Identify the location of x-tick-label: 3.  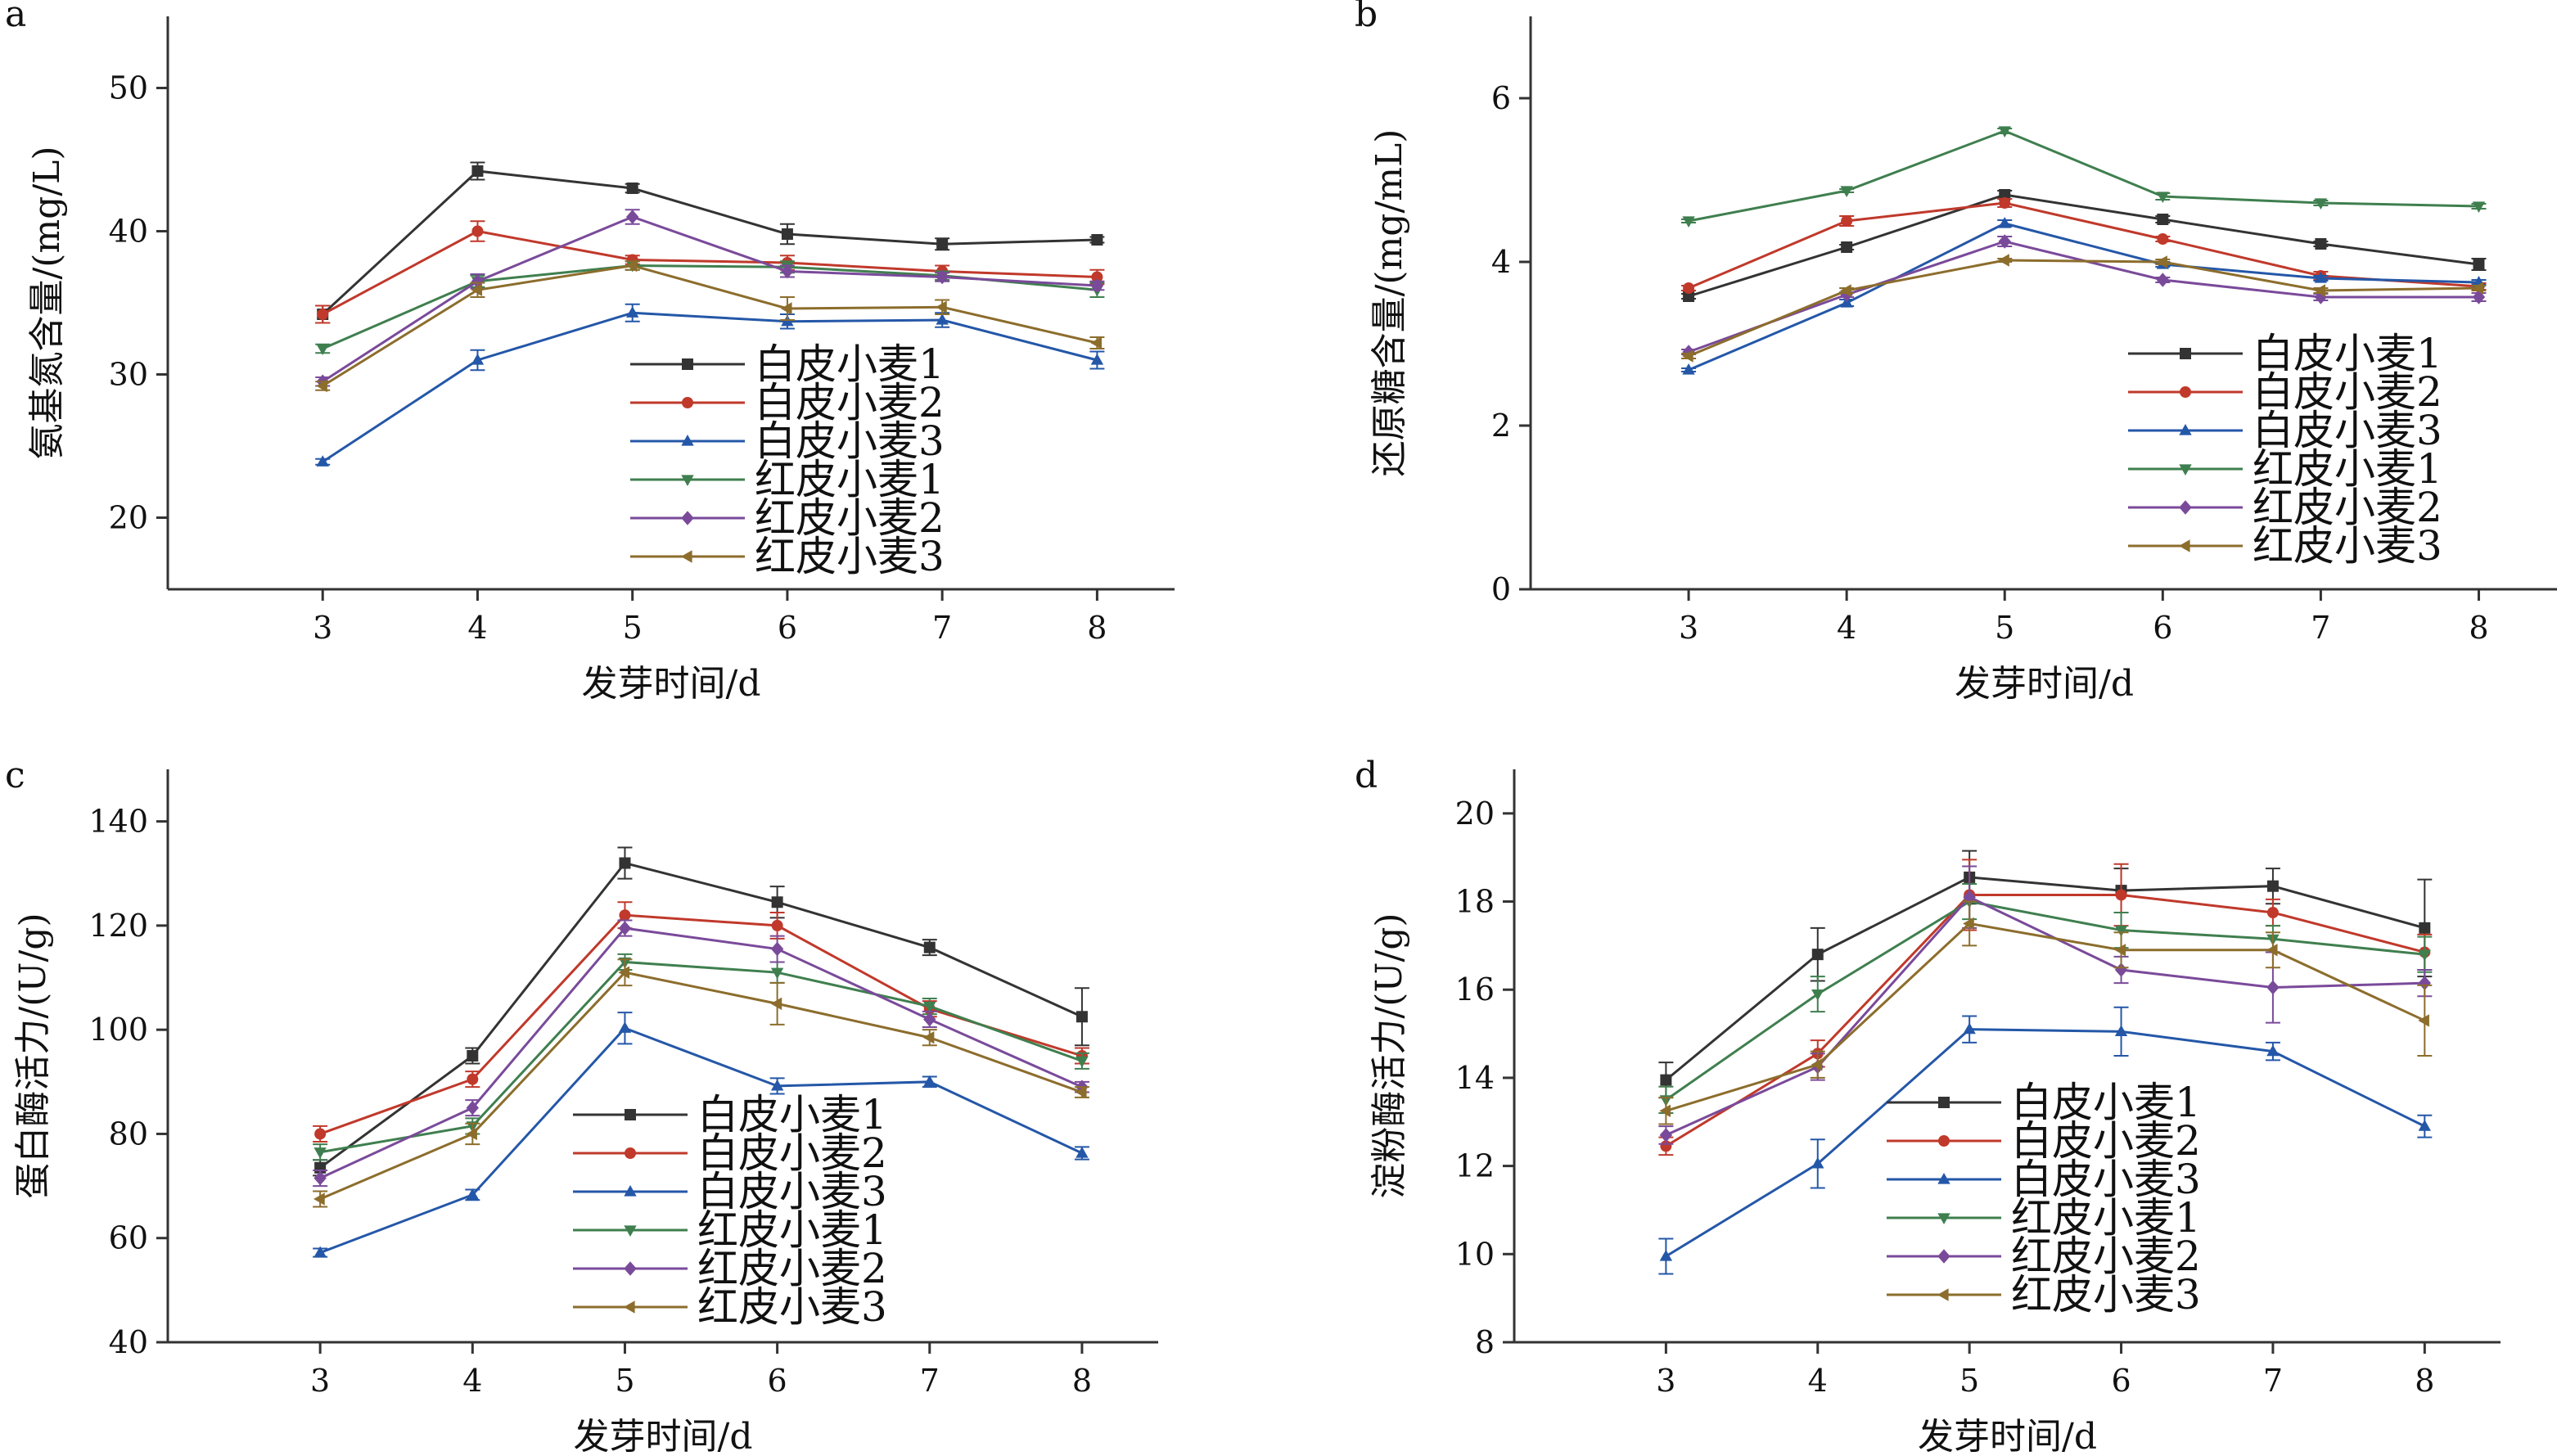
(322, 628).